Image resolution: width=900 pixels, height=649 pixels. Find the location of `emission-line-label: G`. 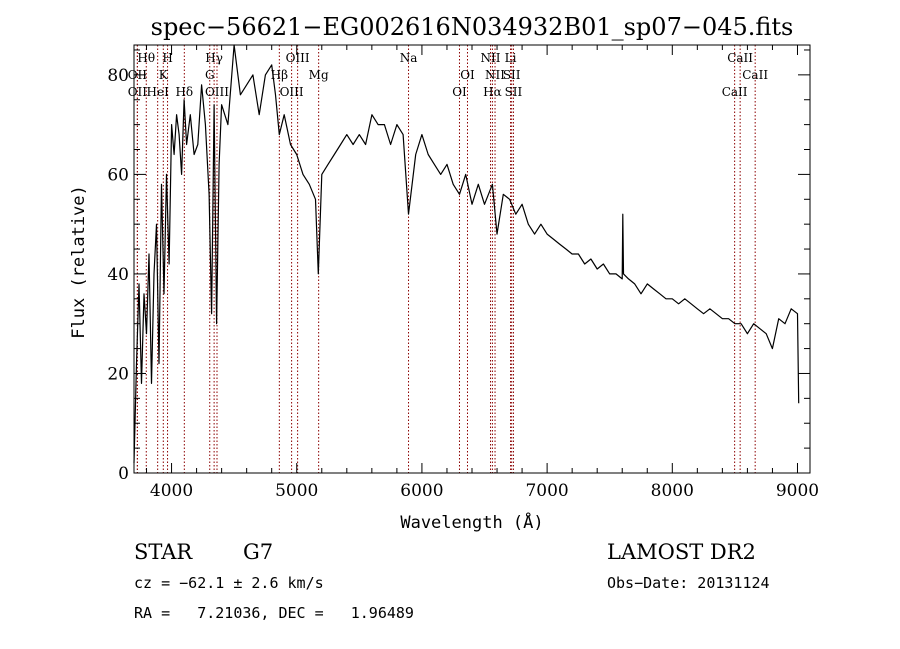

emission-line-label: G is located at coordinates (210, 75).